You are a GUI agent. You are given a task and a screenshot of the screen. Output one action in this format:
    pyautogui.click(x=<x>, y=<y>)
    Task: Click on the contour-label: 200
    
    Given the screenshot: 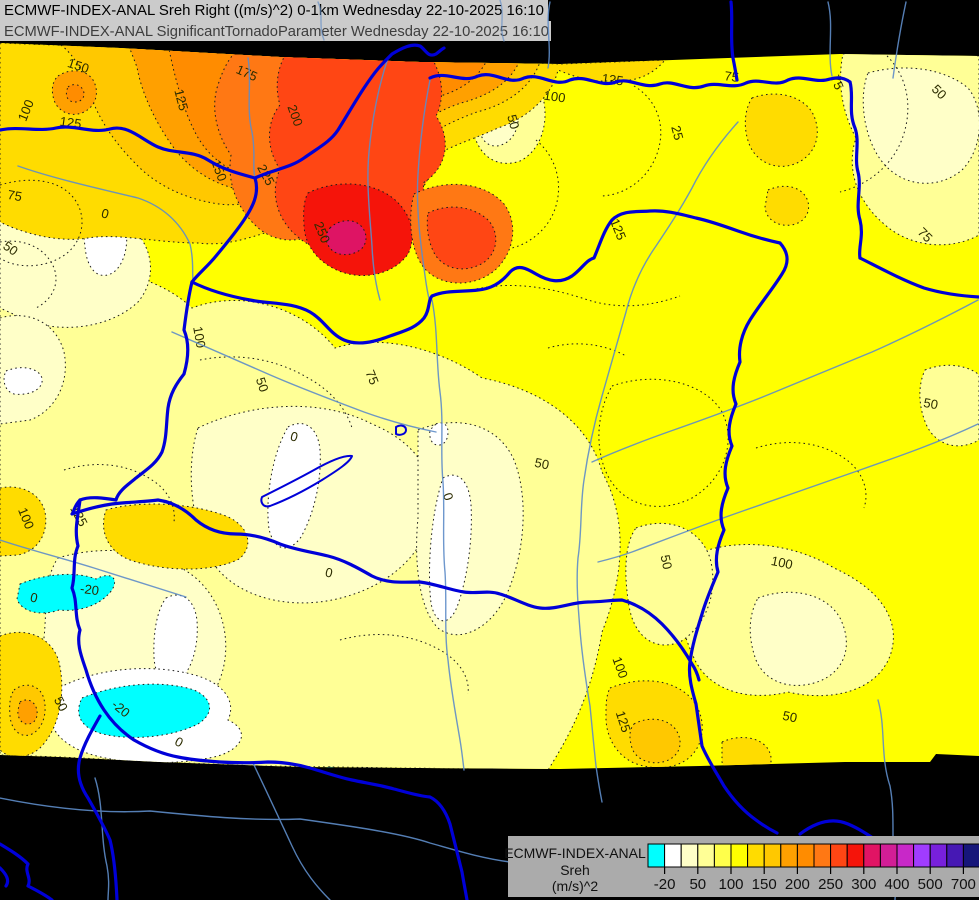 What is the action you would take?
    pyautogui.click(x=295, y=116)
    